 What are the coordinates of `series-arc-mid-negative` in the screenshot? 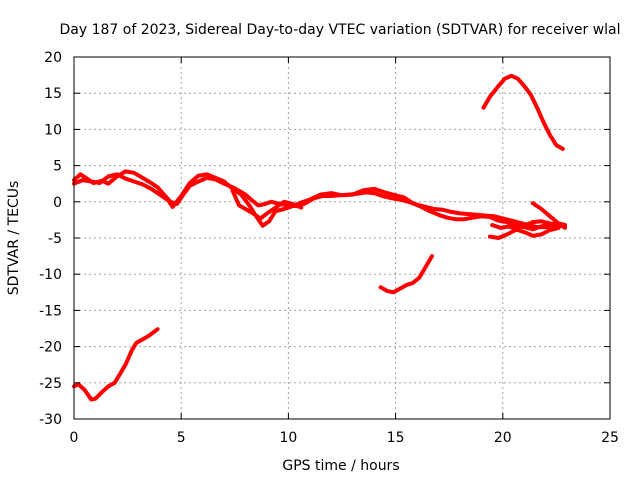 It's located at (406, 274).